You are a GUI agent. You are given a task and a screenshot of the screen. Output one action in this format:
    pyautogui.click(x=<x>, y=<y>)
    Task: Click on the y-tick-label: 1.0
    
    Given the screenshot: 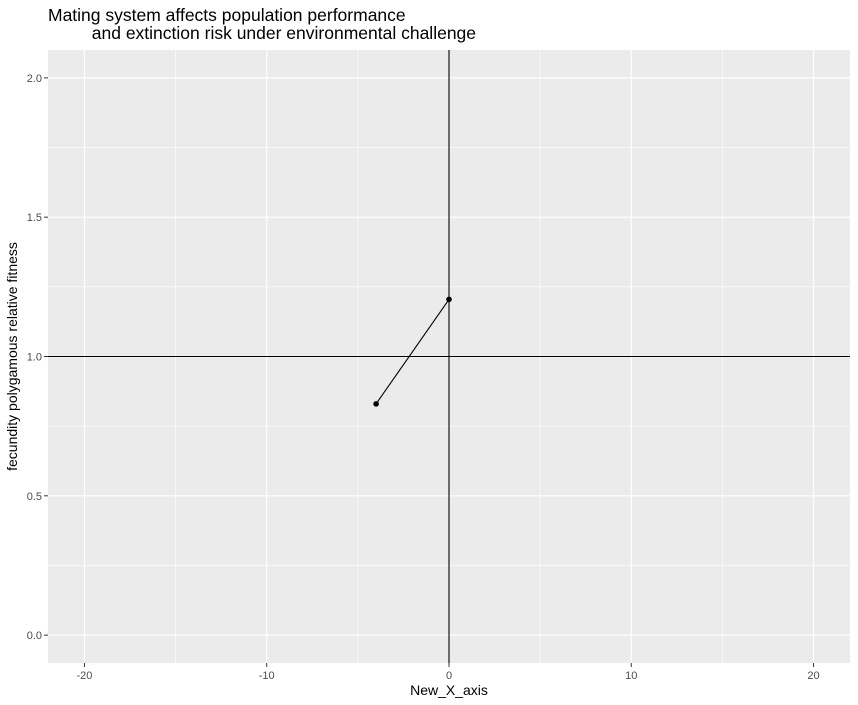 What is the action you would take?
    pyautogui.click(x=34, y=358)
    